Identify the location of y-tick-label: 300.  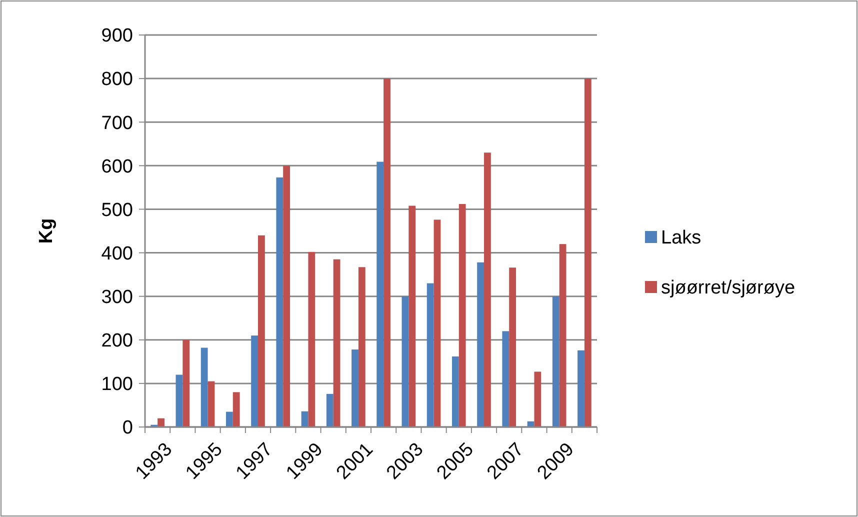
(117, 297).